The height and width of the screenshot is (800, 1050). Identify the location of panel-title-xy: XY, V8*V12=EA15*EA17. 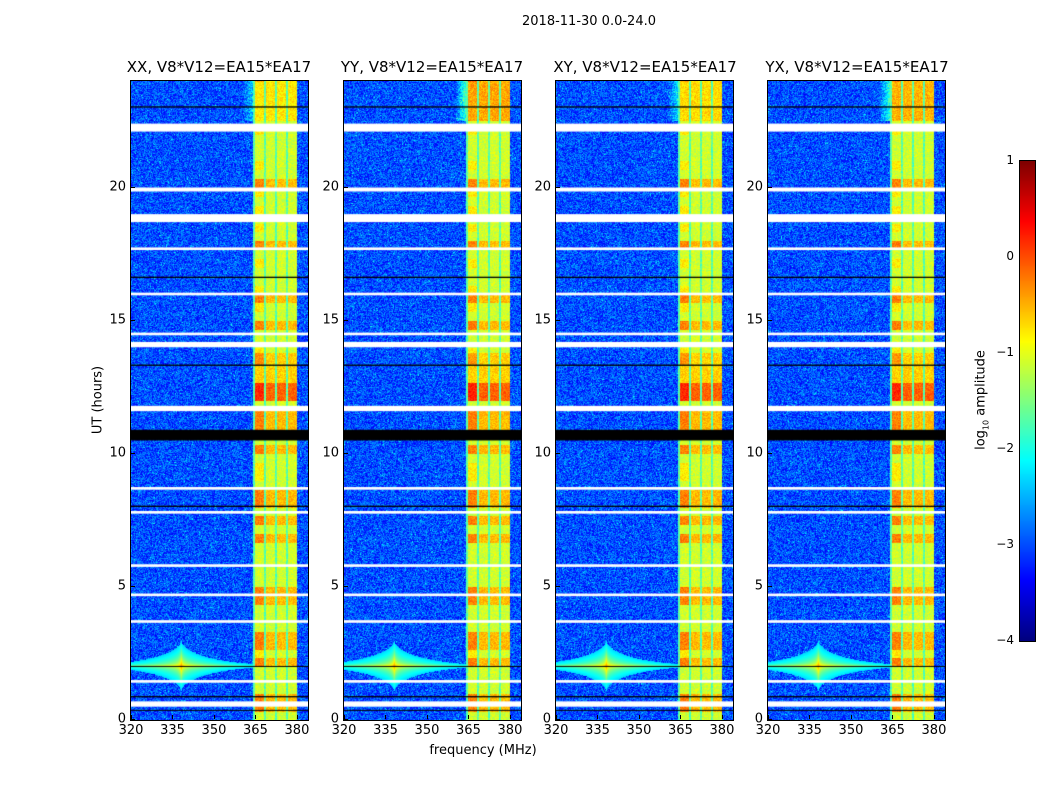
(645, 67).